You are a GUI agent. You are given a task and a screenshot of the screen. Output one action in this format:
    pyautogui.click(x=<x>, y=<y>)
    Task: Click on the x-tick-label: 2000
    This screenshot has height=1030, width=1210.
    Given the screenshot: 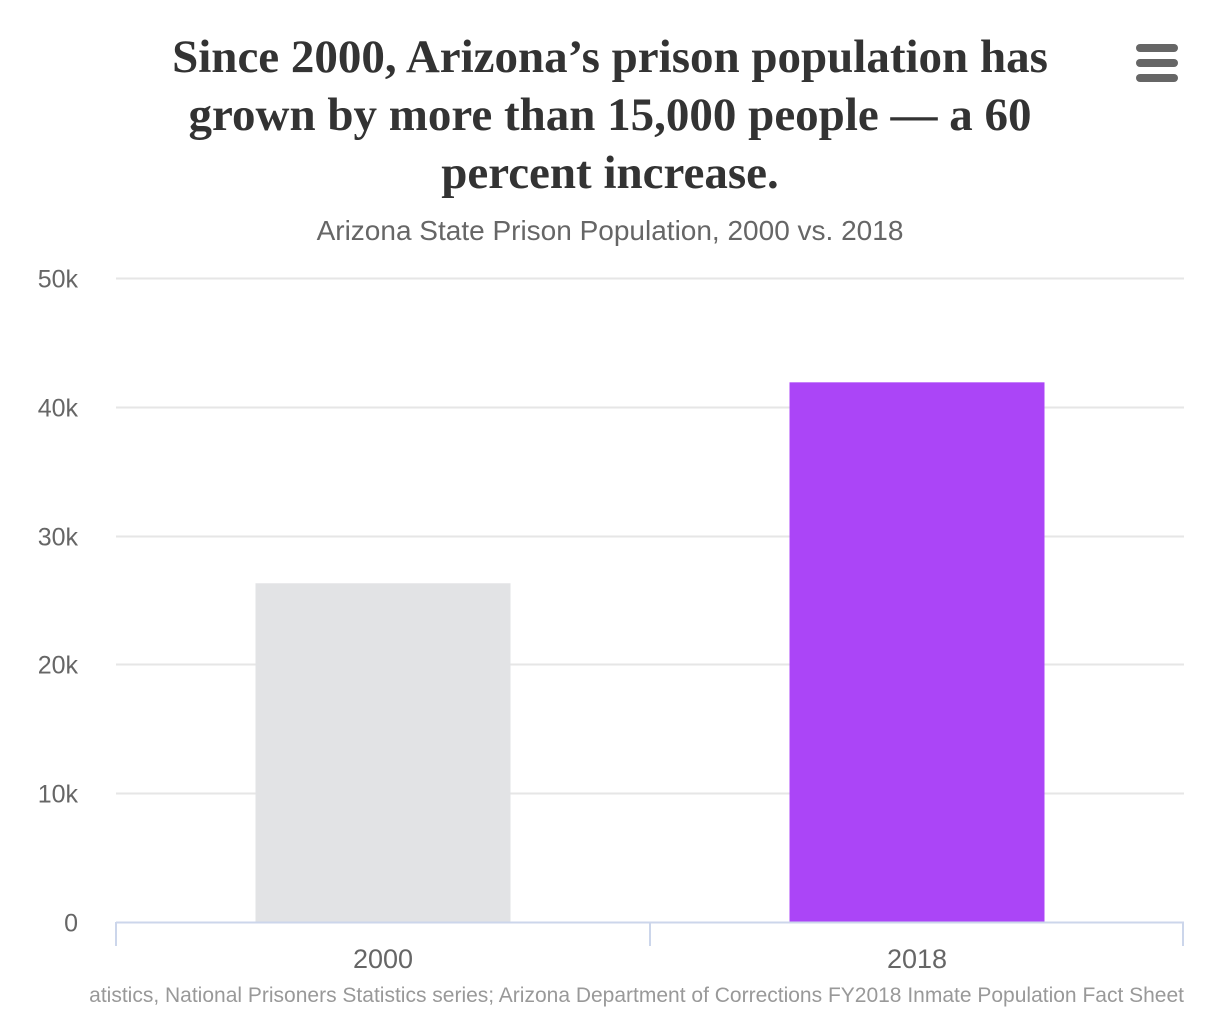 What is the action you would take?
    pyautogui.click(x=383, y=959)
    